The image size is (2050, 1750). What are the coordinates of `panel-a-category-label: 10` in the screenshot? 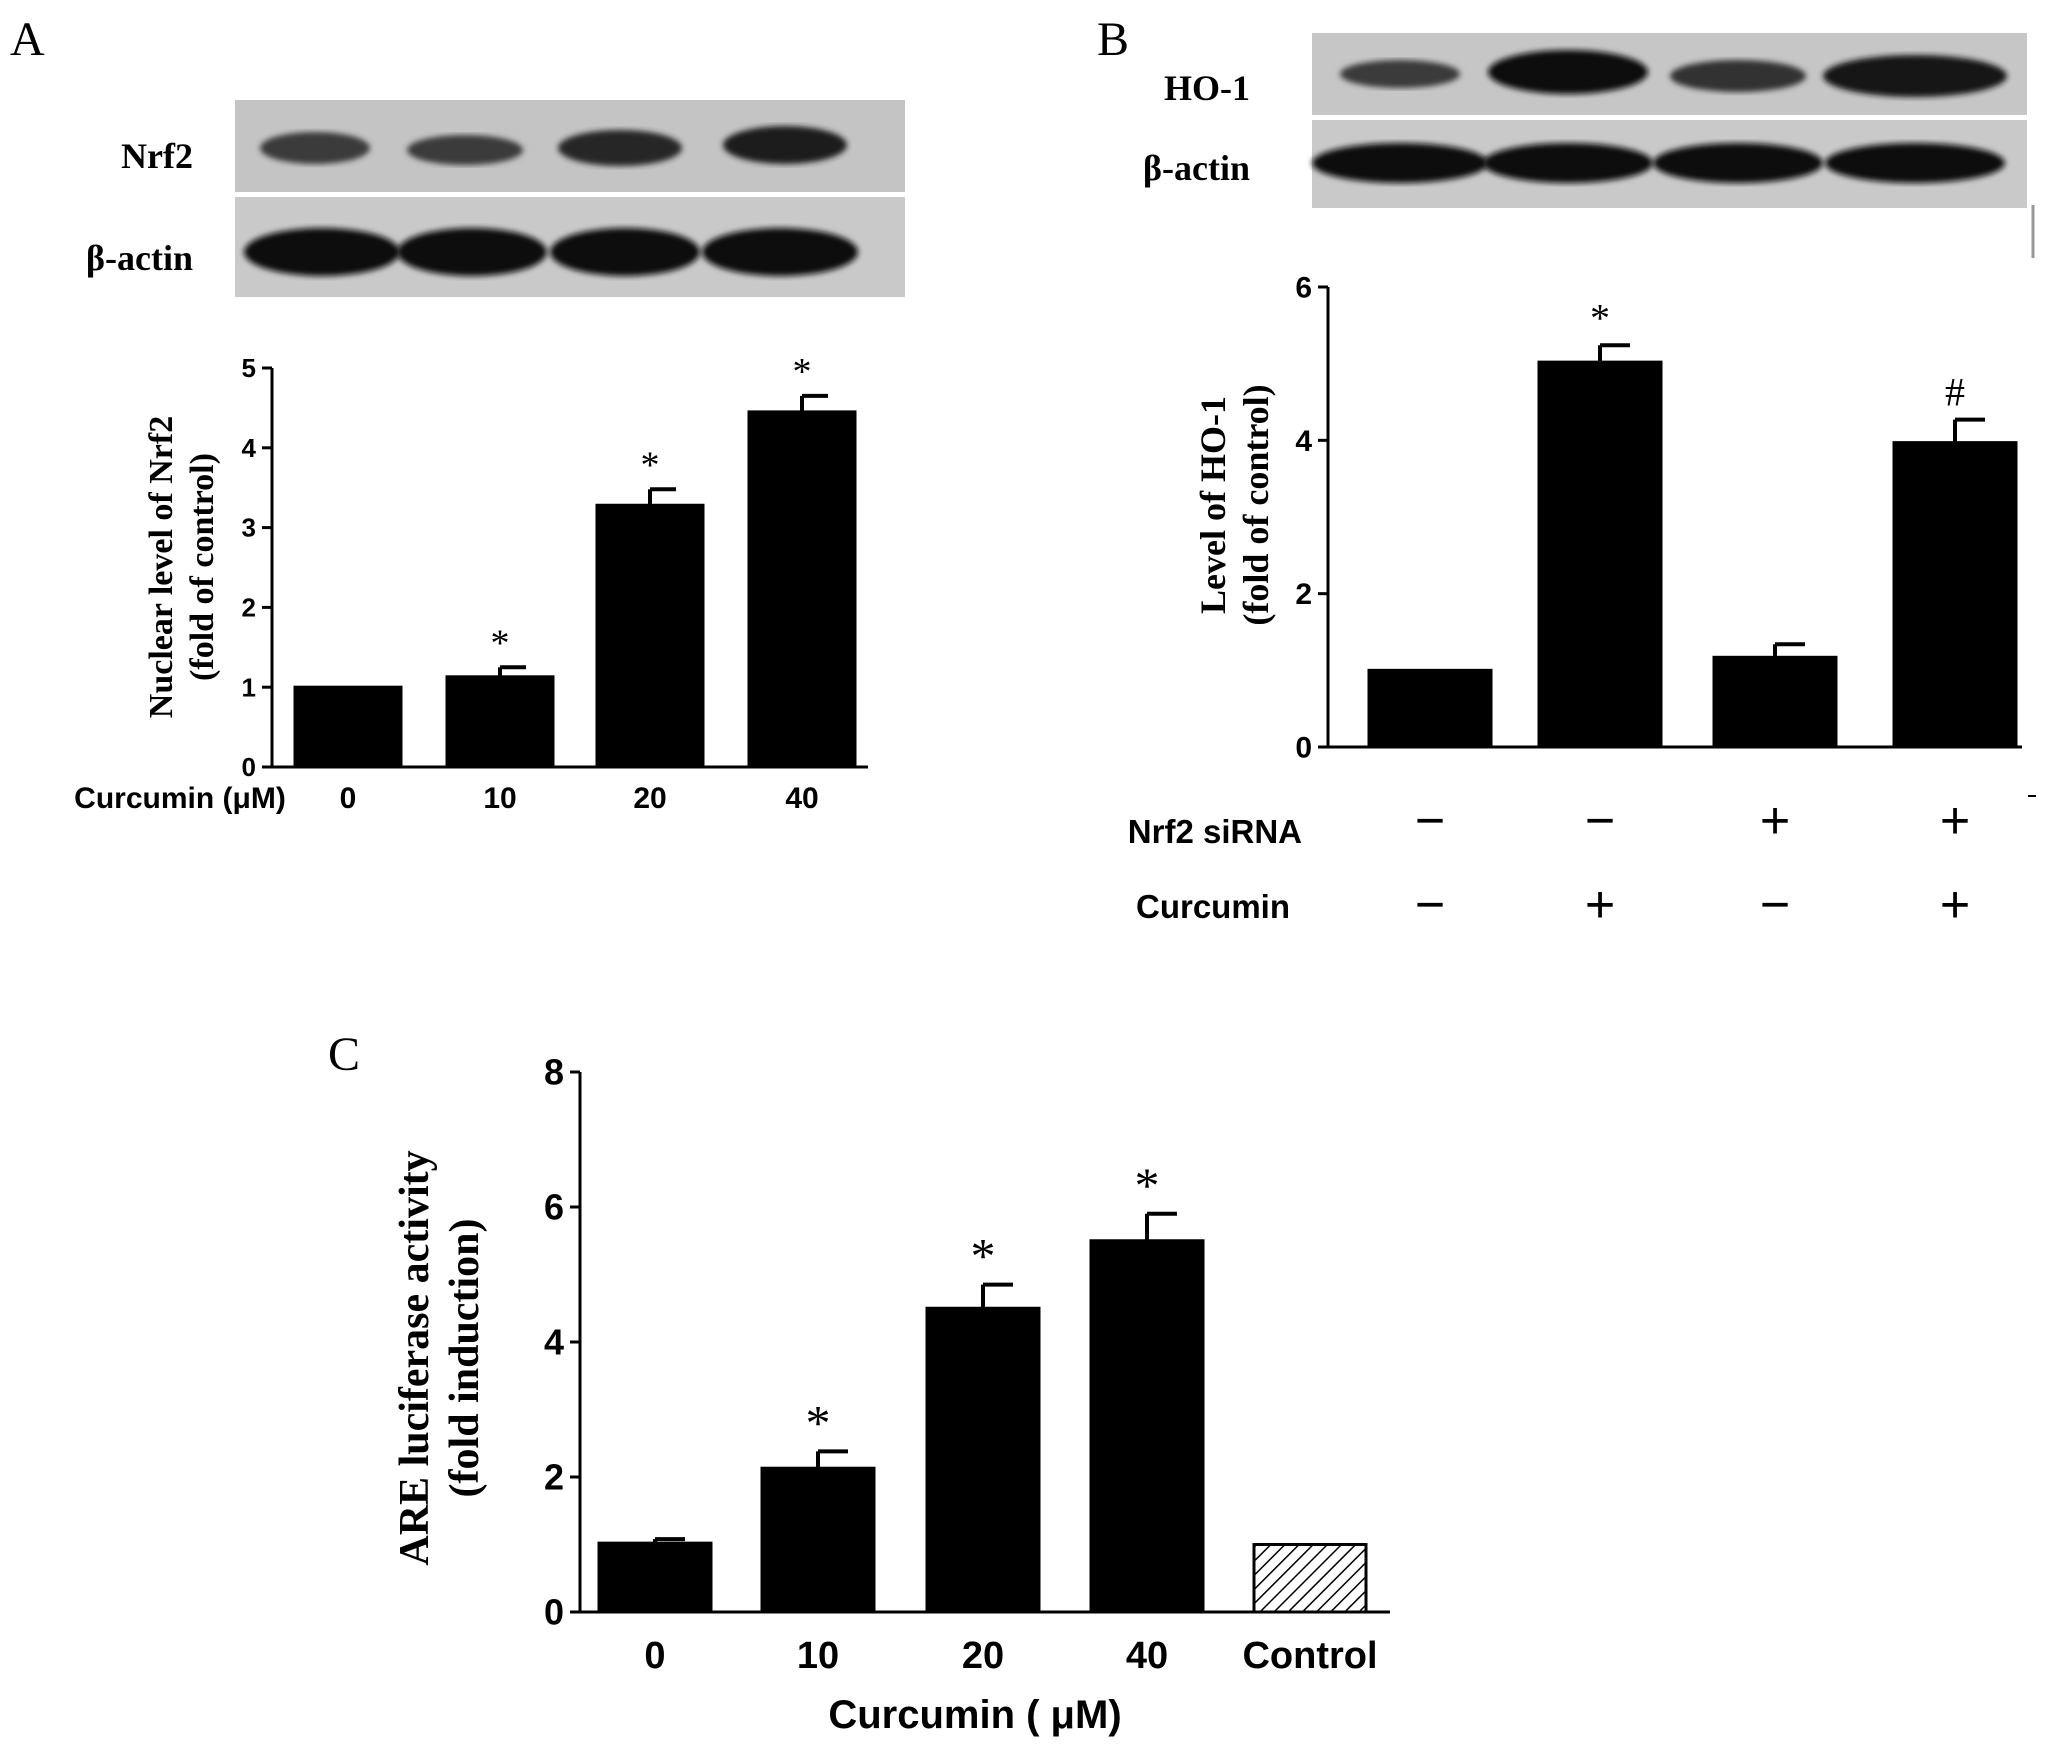 It's located at (499, 798).